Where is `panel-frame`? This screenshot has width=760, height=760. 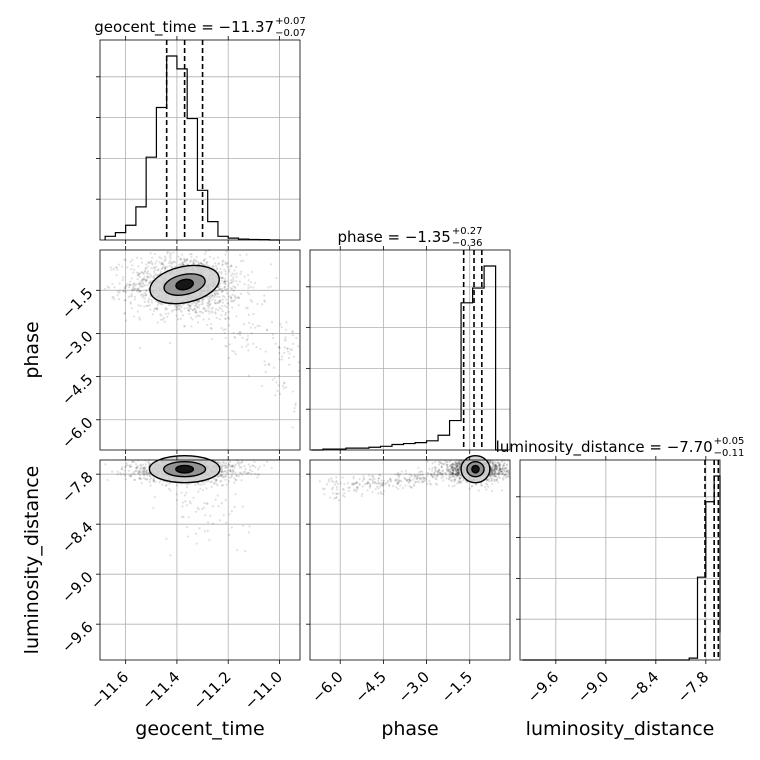 panel-frame is located at coordinates (200, 140).